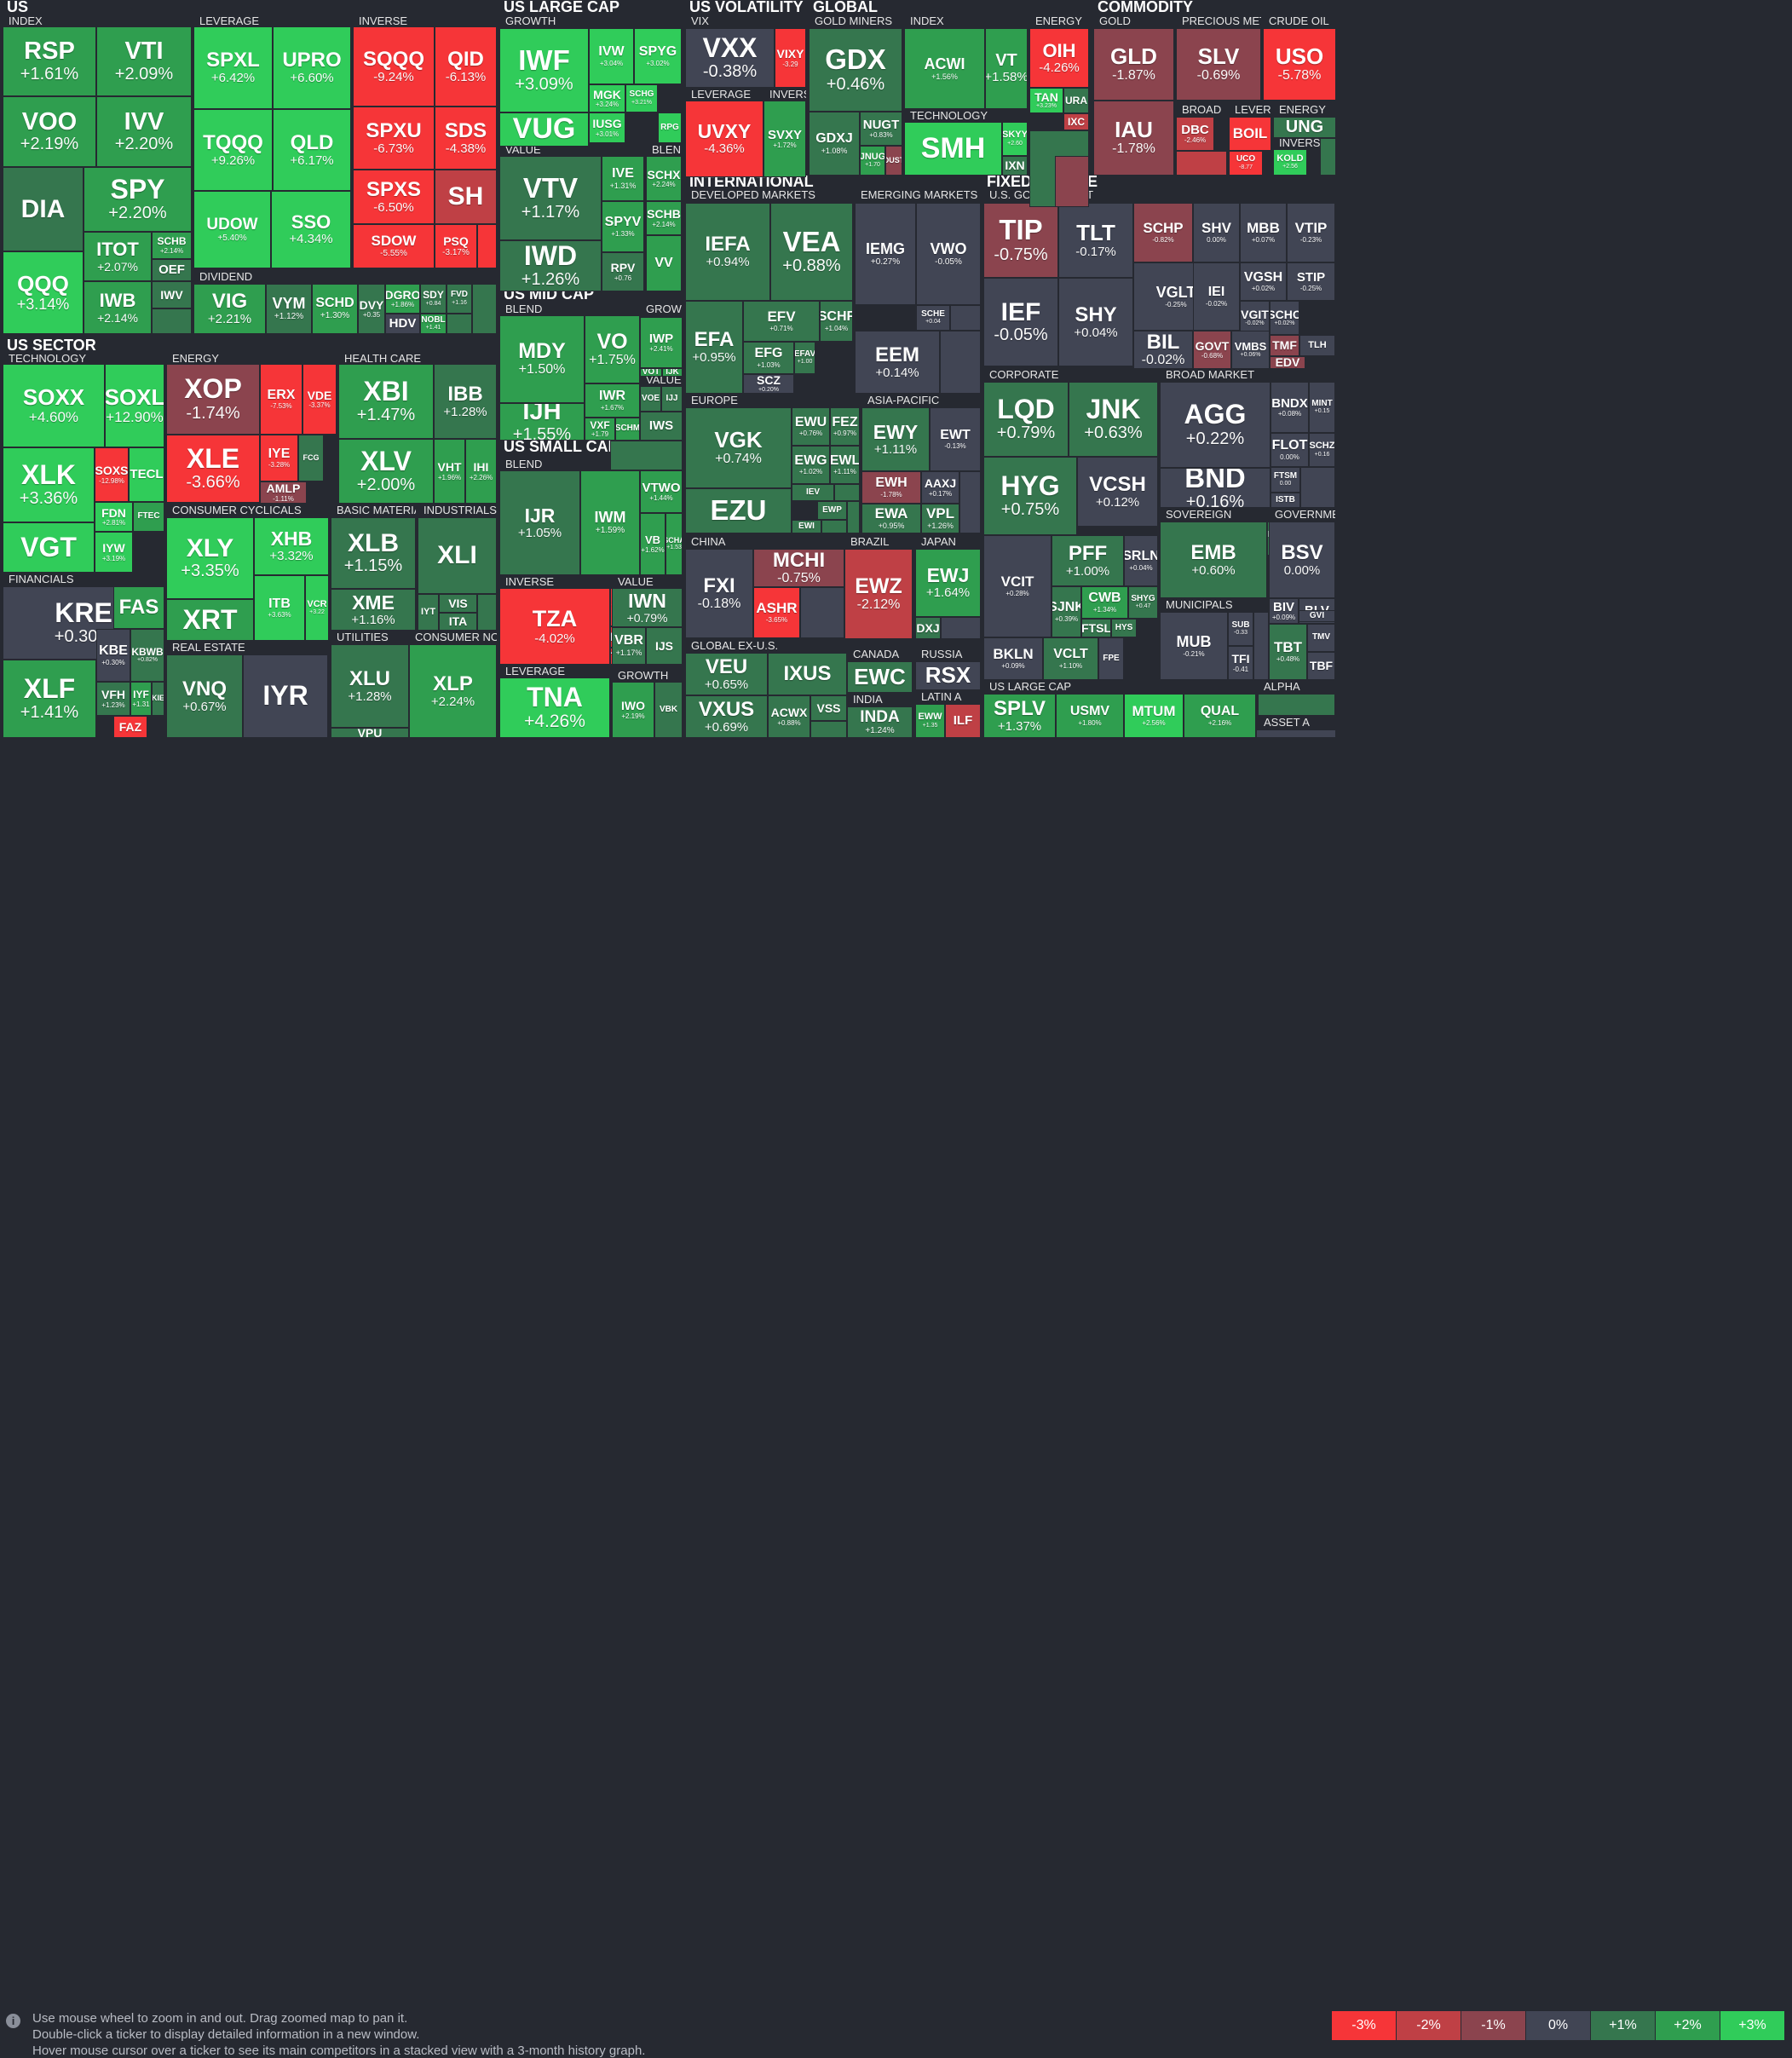 The height and width of the screenshot is (2058, 1792). What do you see at coordinates (893, 161) in the screenshot?
I see `tile-dust: DUST` at bounding box center [893, 161].